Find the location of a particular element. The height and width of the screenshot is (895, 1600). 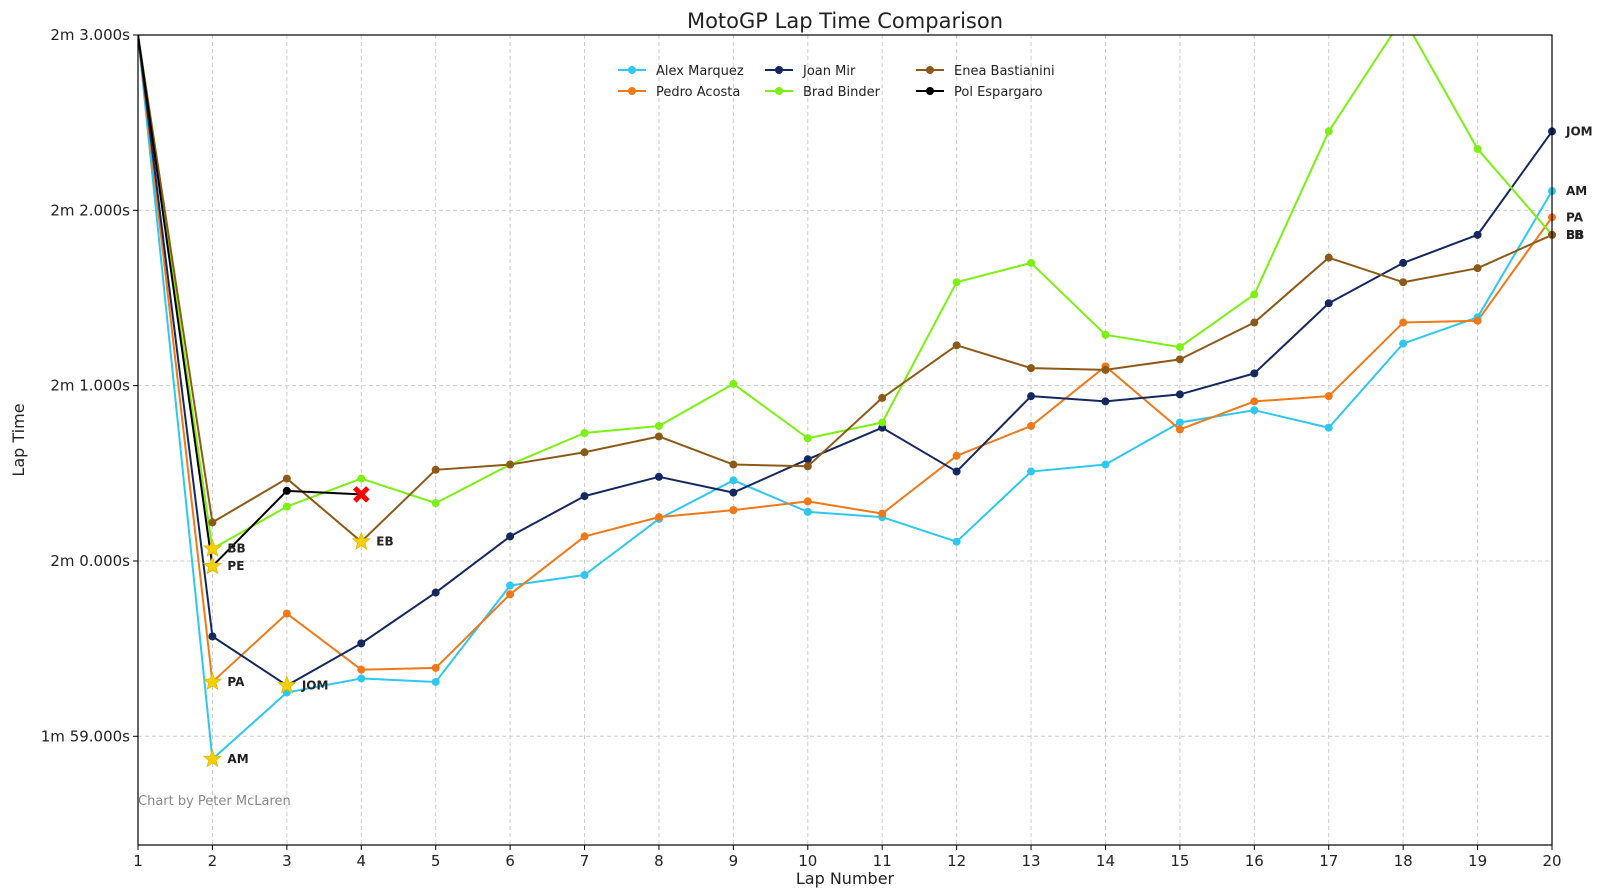

end-label-jom: JOM is located at coordinates (1579, 131).